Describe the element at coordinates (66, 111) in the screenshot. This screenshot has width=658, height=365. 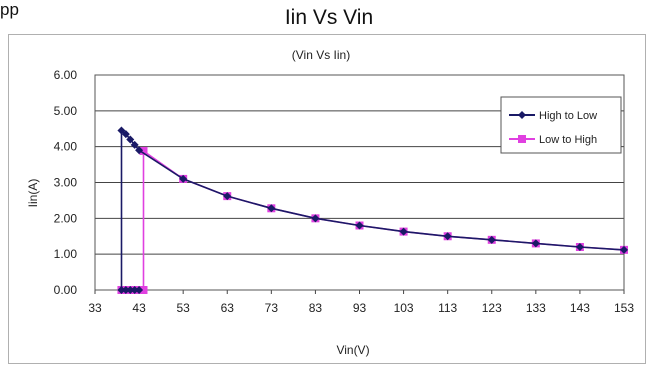
I see `y-tick-label: 5.00` at that location.